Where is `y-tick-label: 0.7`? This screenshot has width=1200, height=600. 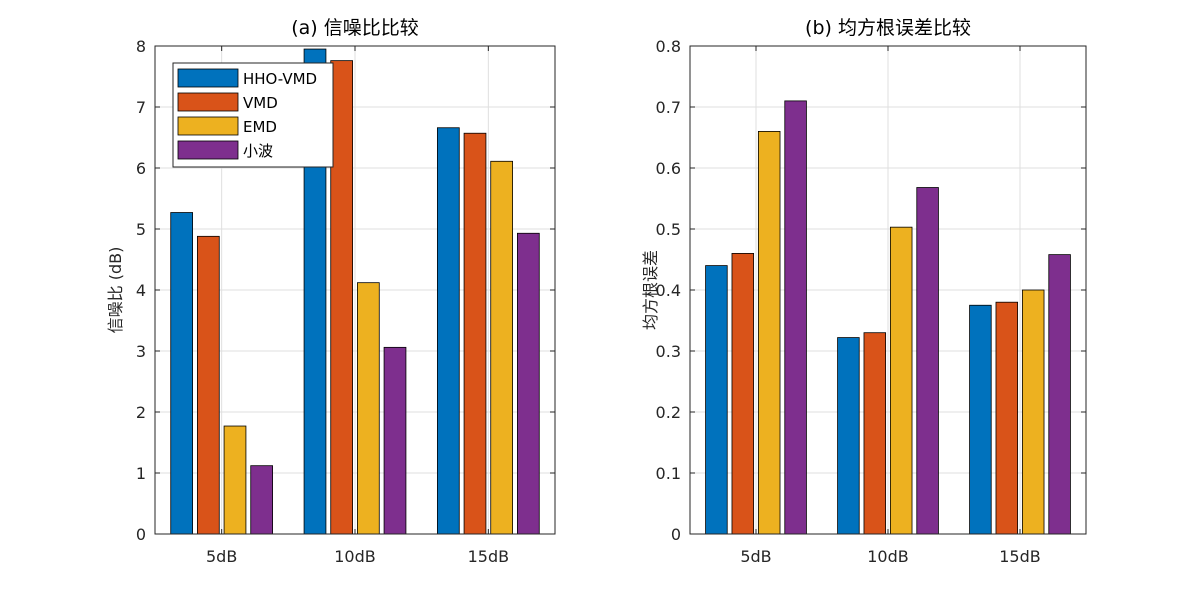
y-tick-label: 0.7 is located at coordinates (668, 107).